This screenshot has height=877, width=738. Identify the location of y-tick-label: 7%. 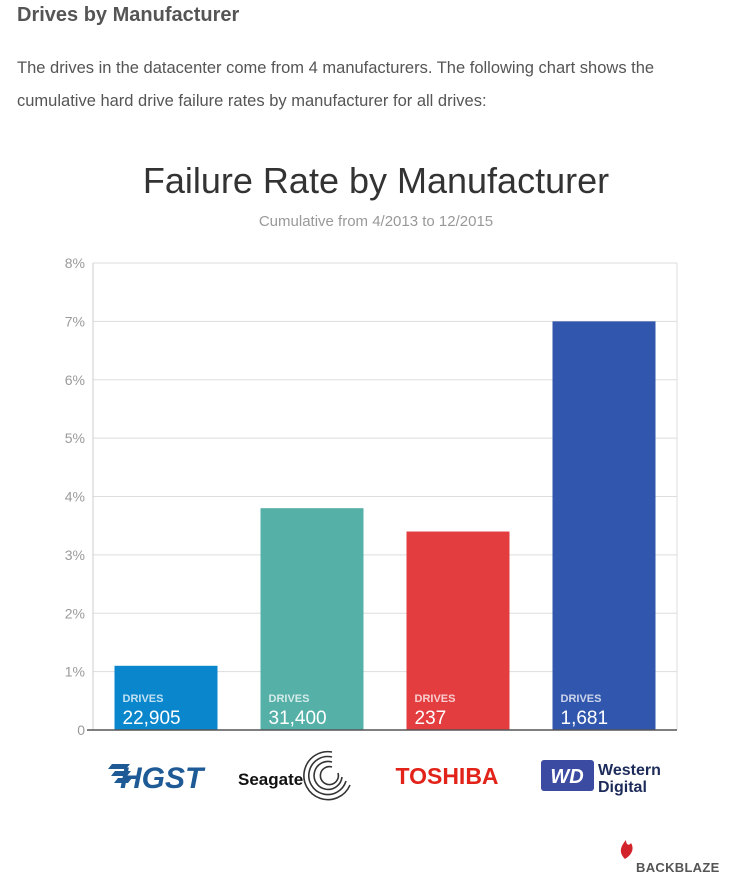
(75, 321).